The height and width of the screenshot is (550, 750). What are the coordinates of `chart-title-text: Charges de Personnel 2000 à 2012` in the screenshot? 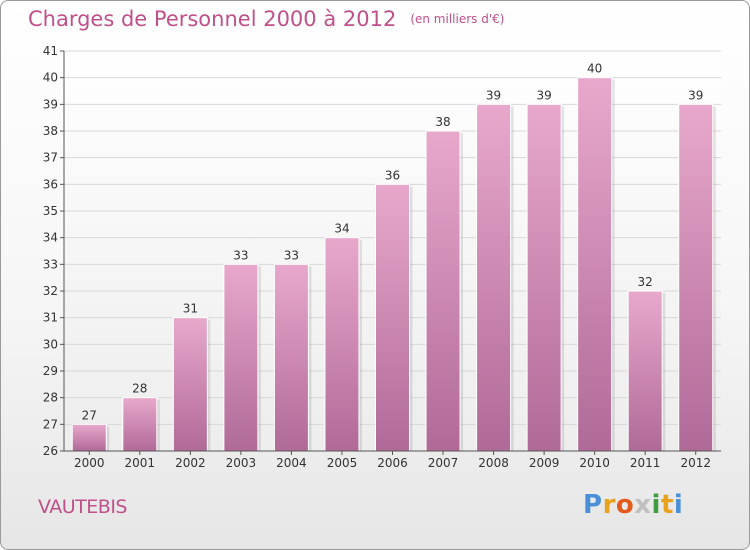 It's located at (212, 19).